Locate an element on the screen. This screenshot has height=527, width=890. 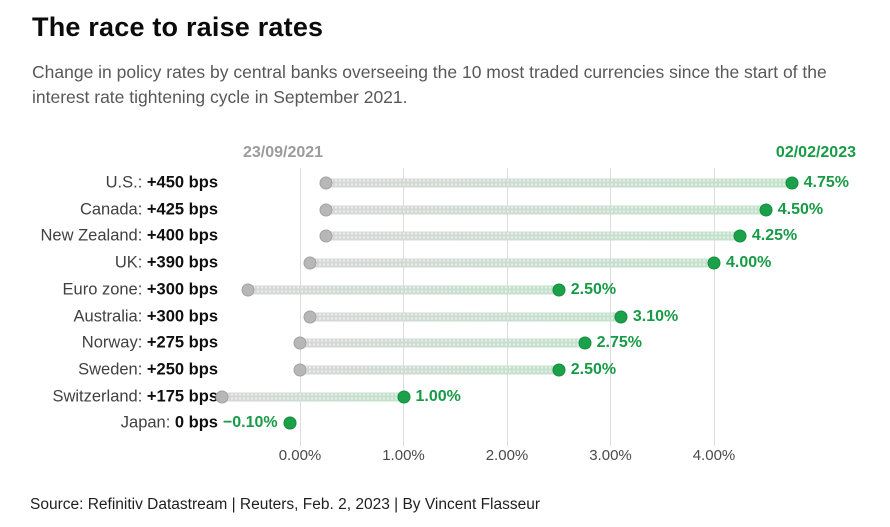
change-bps-label: +400 bps is located at coordinates (182, 235).